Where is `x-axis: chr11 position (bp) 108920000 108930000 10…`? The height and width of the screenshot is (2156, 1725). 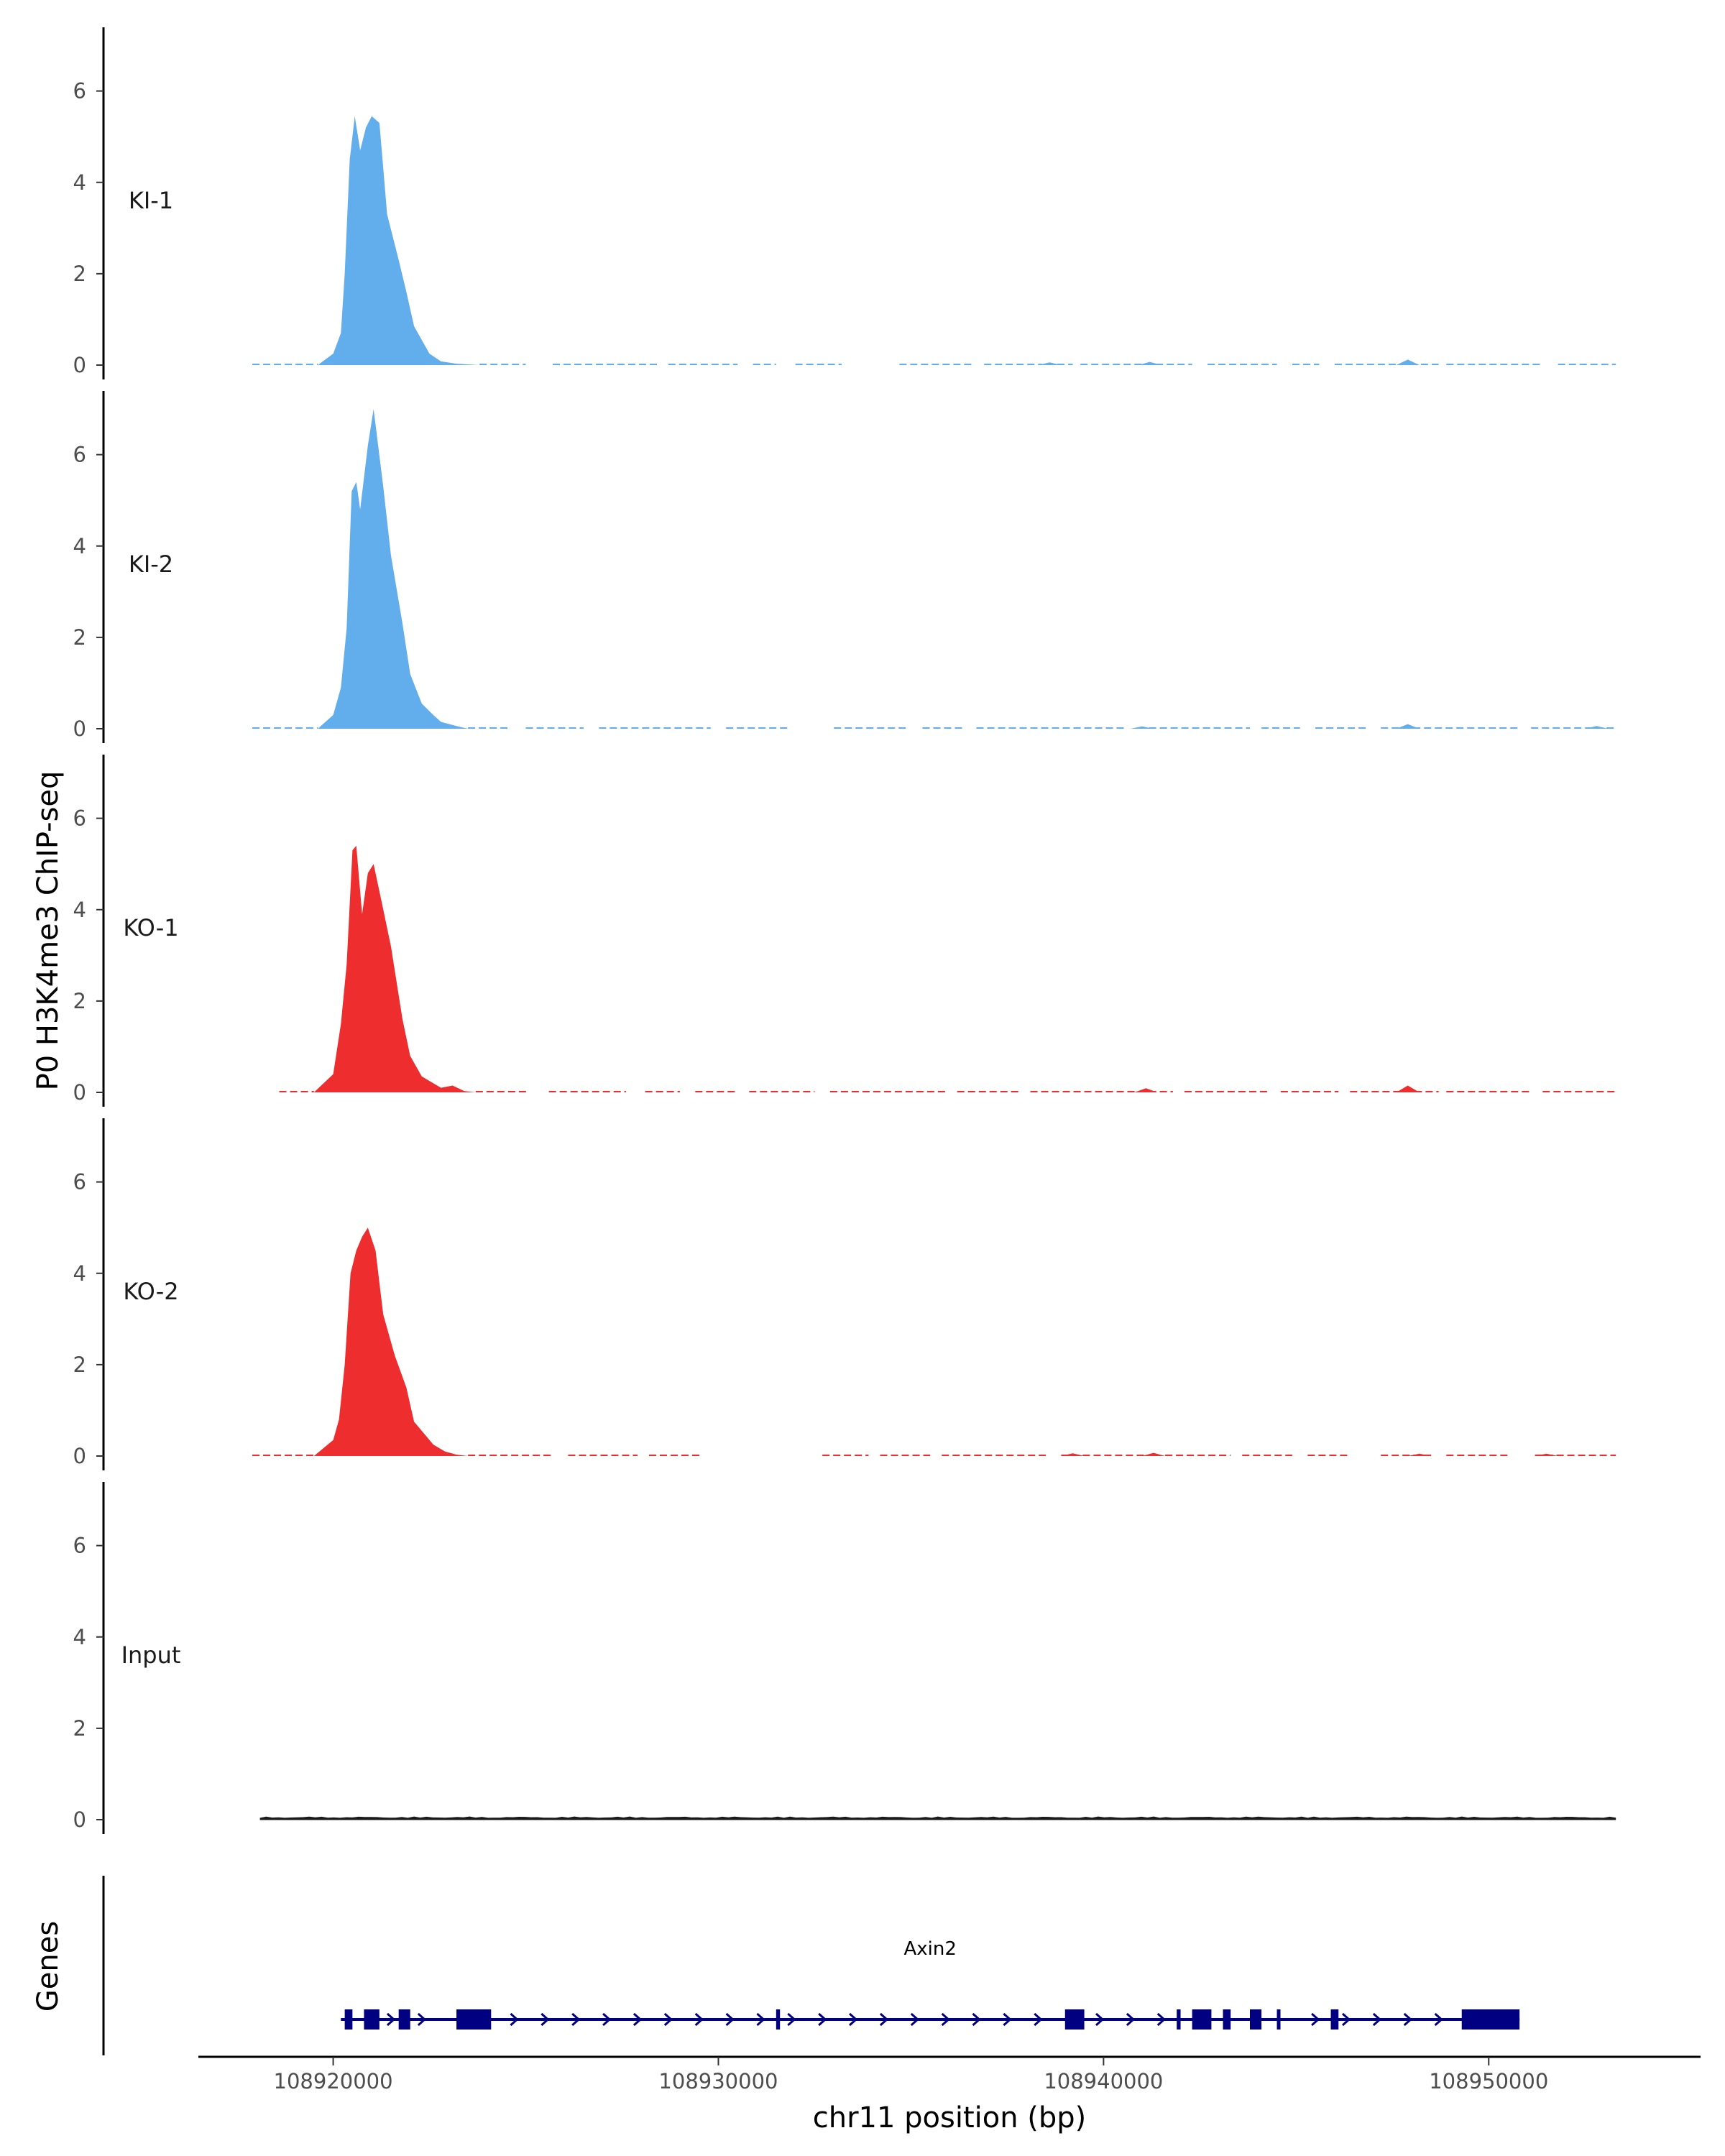
x-axis: chr11 position (bp) 108920000 108930000 10… is located at coordinates (949, 2094).